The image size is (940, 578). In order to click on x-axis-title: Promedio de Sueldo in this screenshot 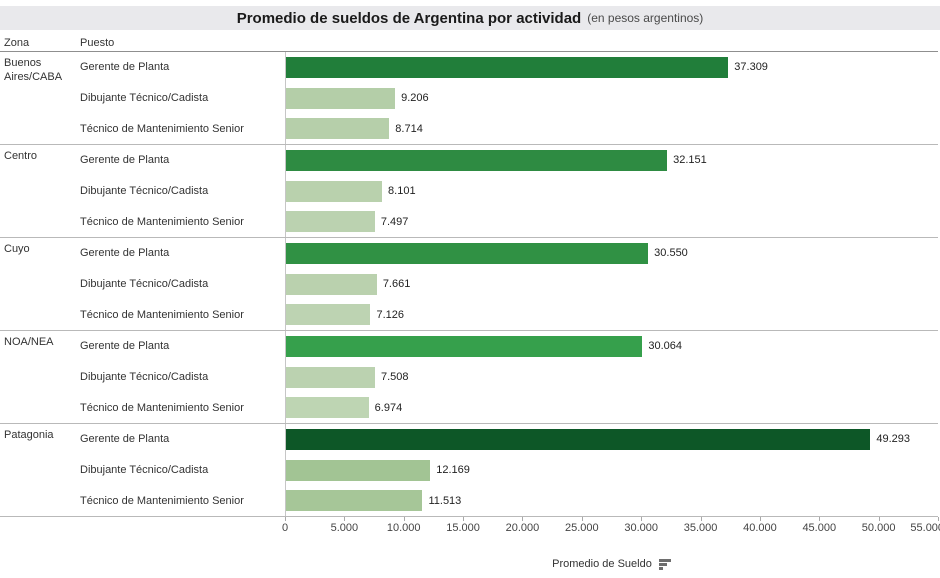, I will do `click(602, 564)`.